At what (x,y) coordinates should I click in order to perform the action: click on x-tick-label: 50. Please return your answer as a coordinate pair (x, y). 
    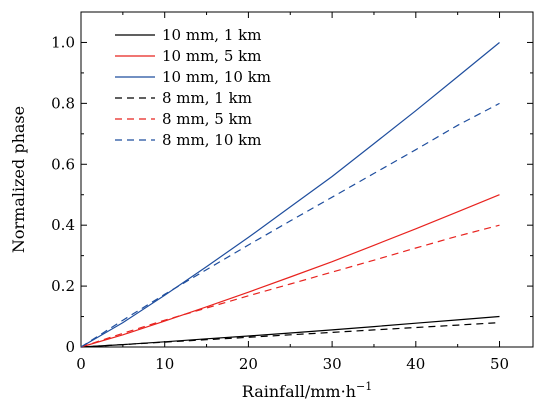
    Looking at the image, I should click on (499, 364).